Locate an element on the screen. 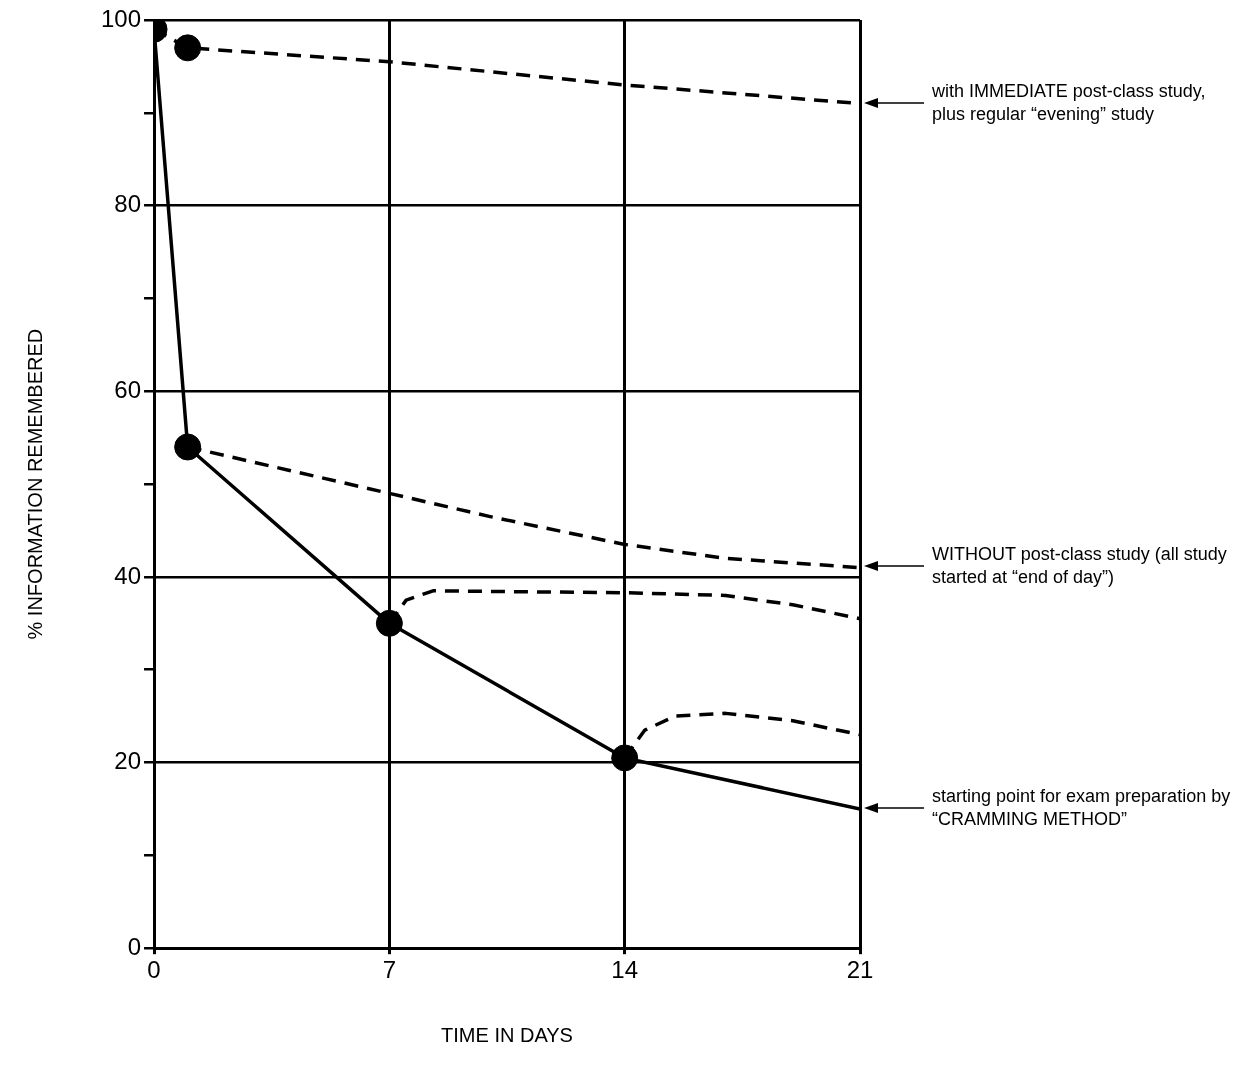 The height and width of the screenshot is (1072, 1250). text: with IMMEDIATE post-class study, plus regular “evening” study is located at coordinates (1069, 103).